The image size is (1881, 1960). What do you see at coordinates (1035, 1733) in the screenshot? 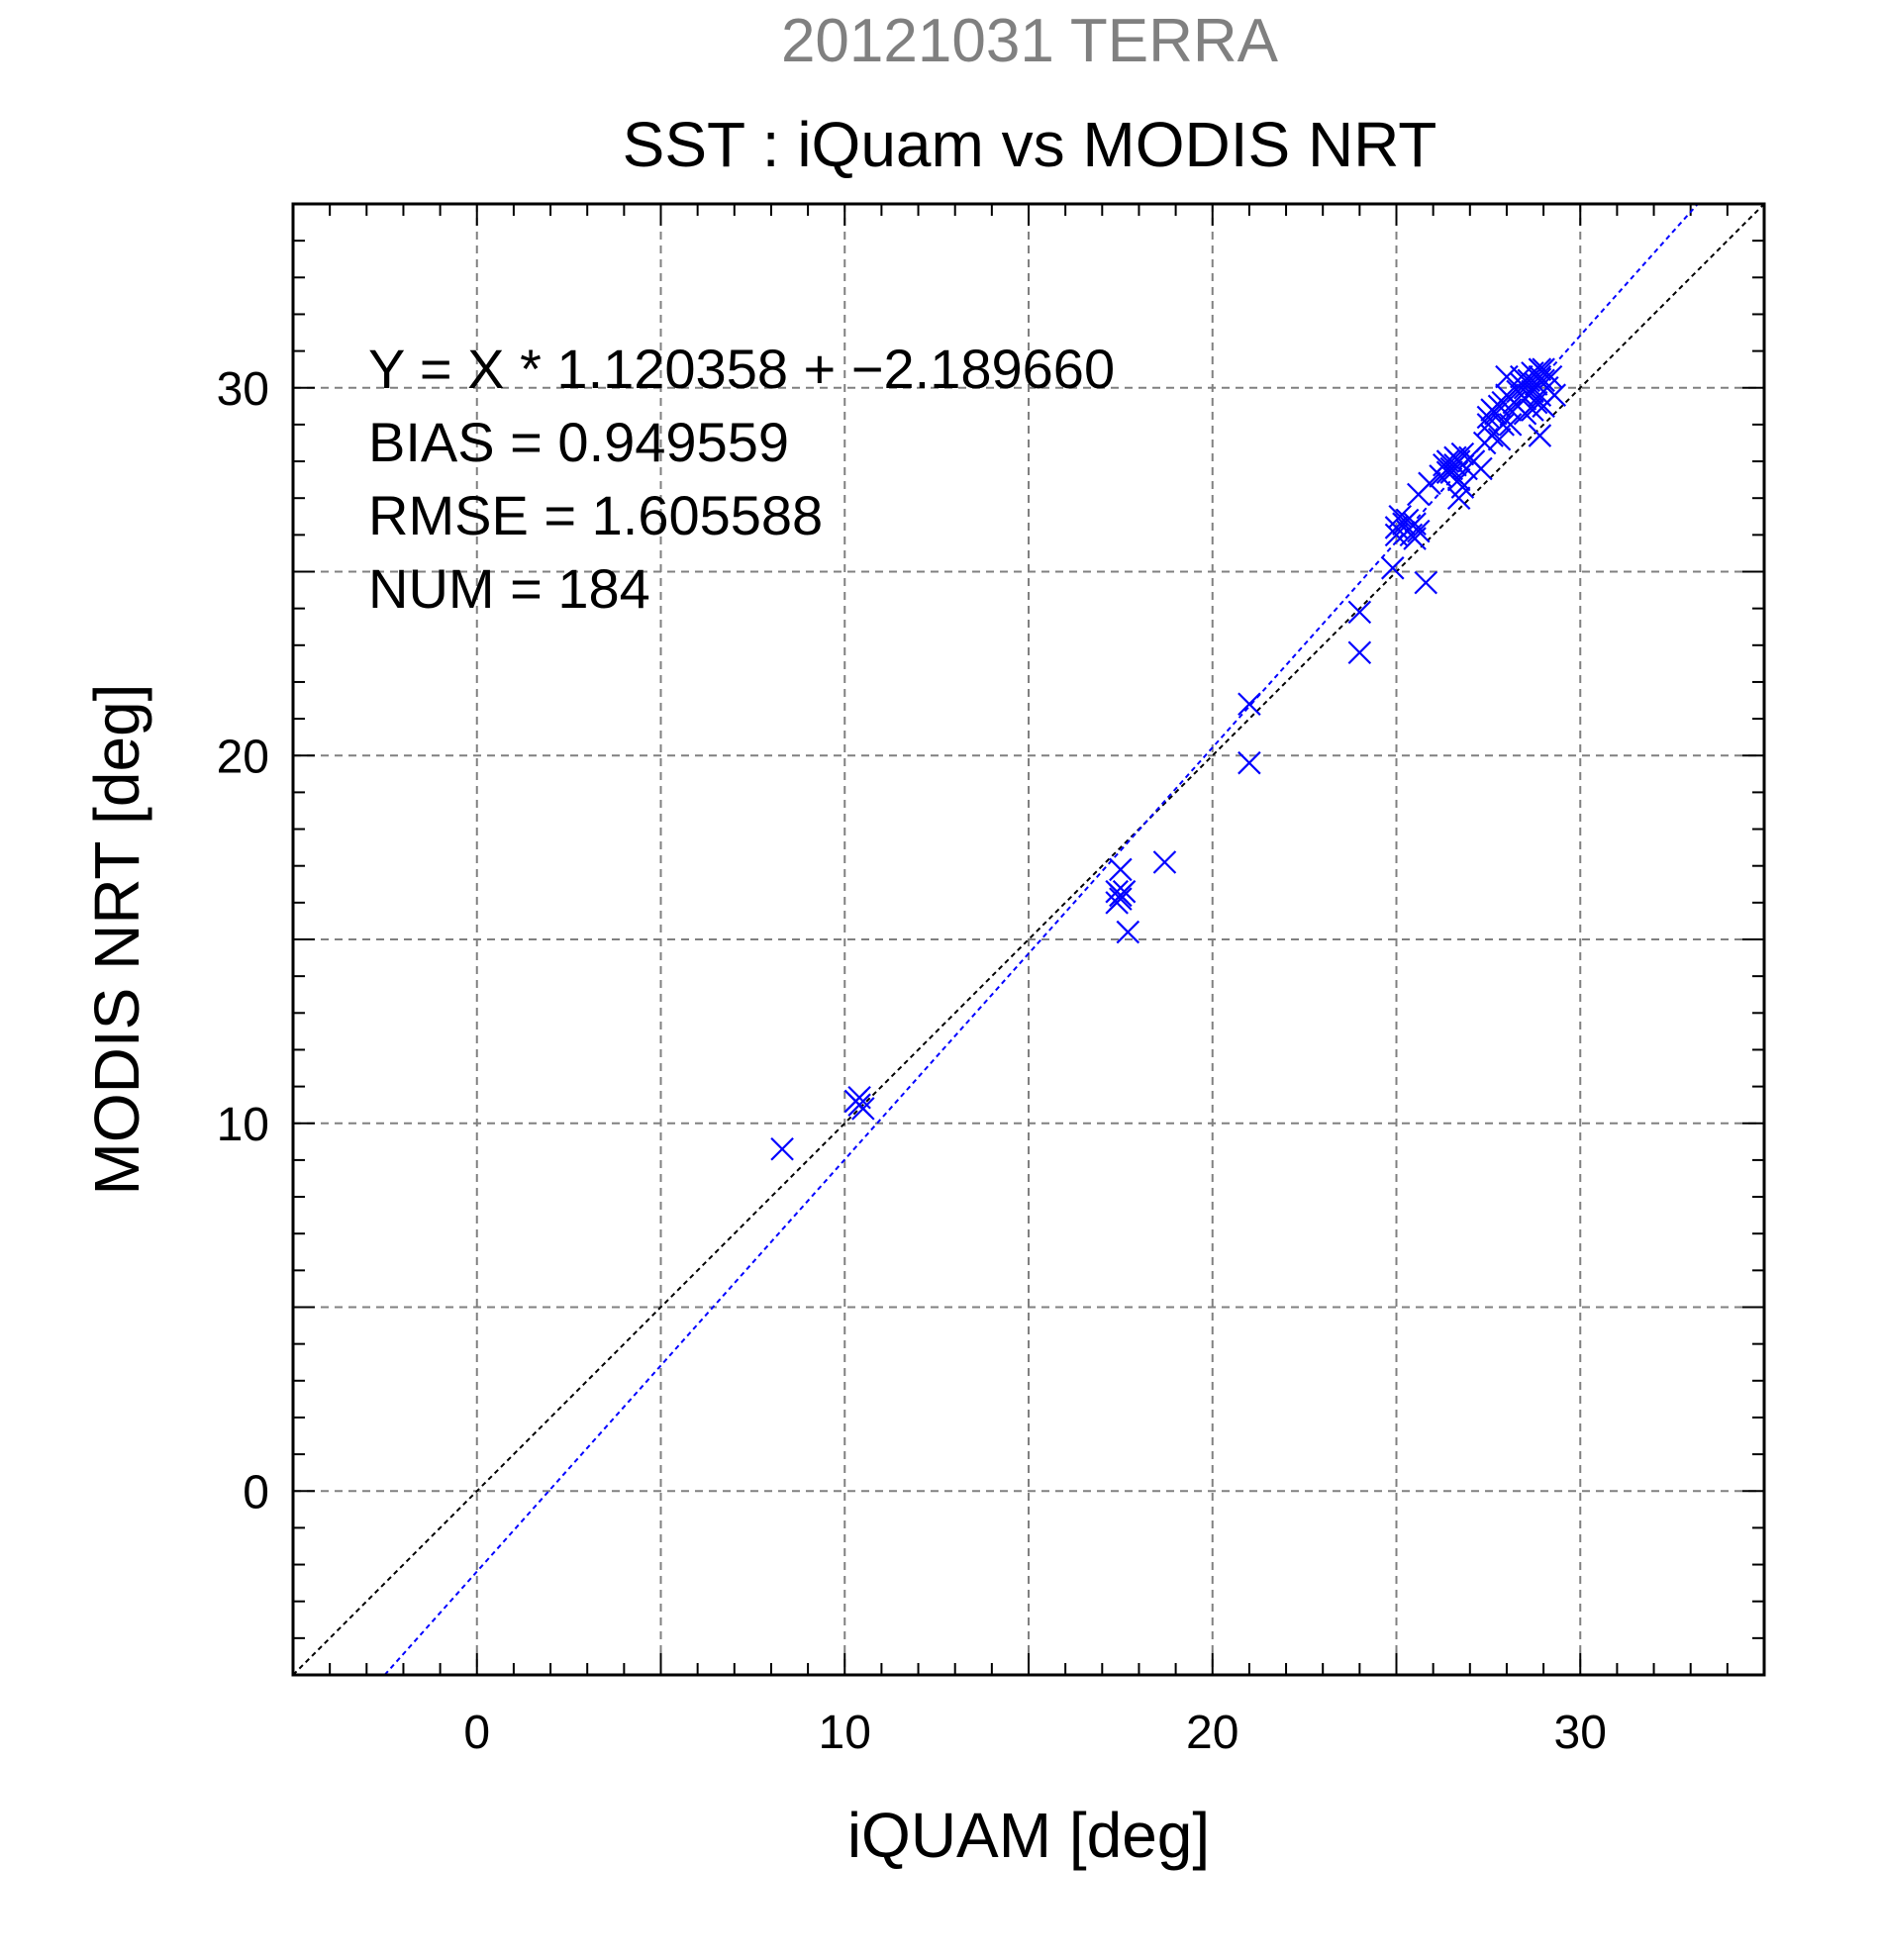
I see `x-tick-labels: 0 10 20 30` at bounding box center [1035, 1733].